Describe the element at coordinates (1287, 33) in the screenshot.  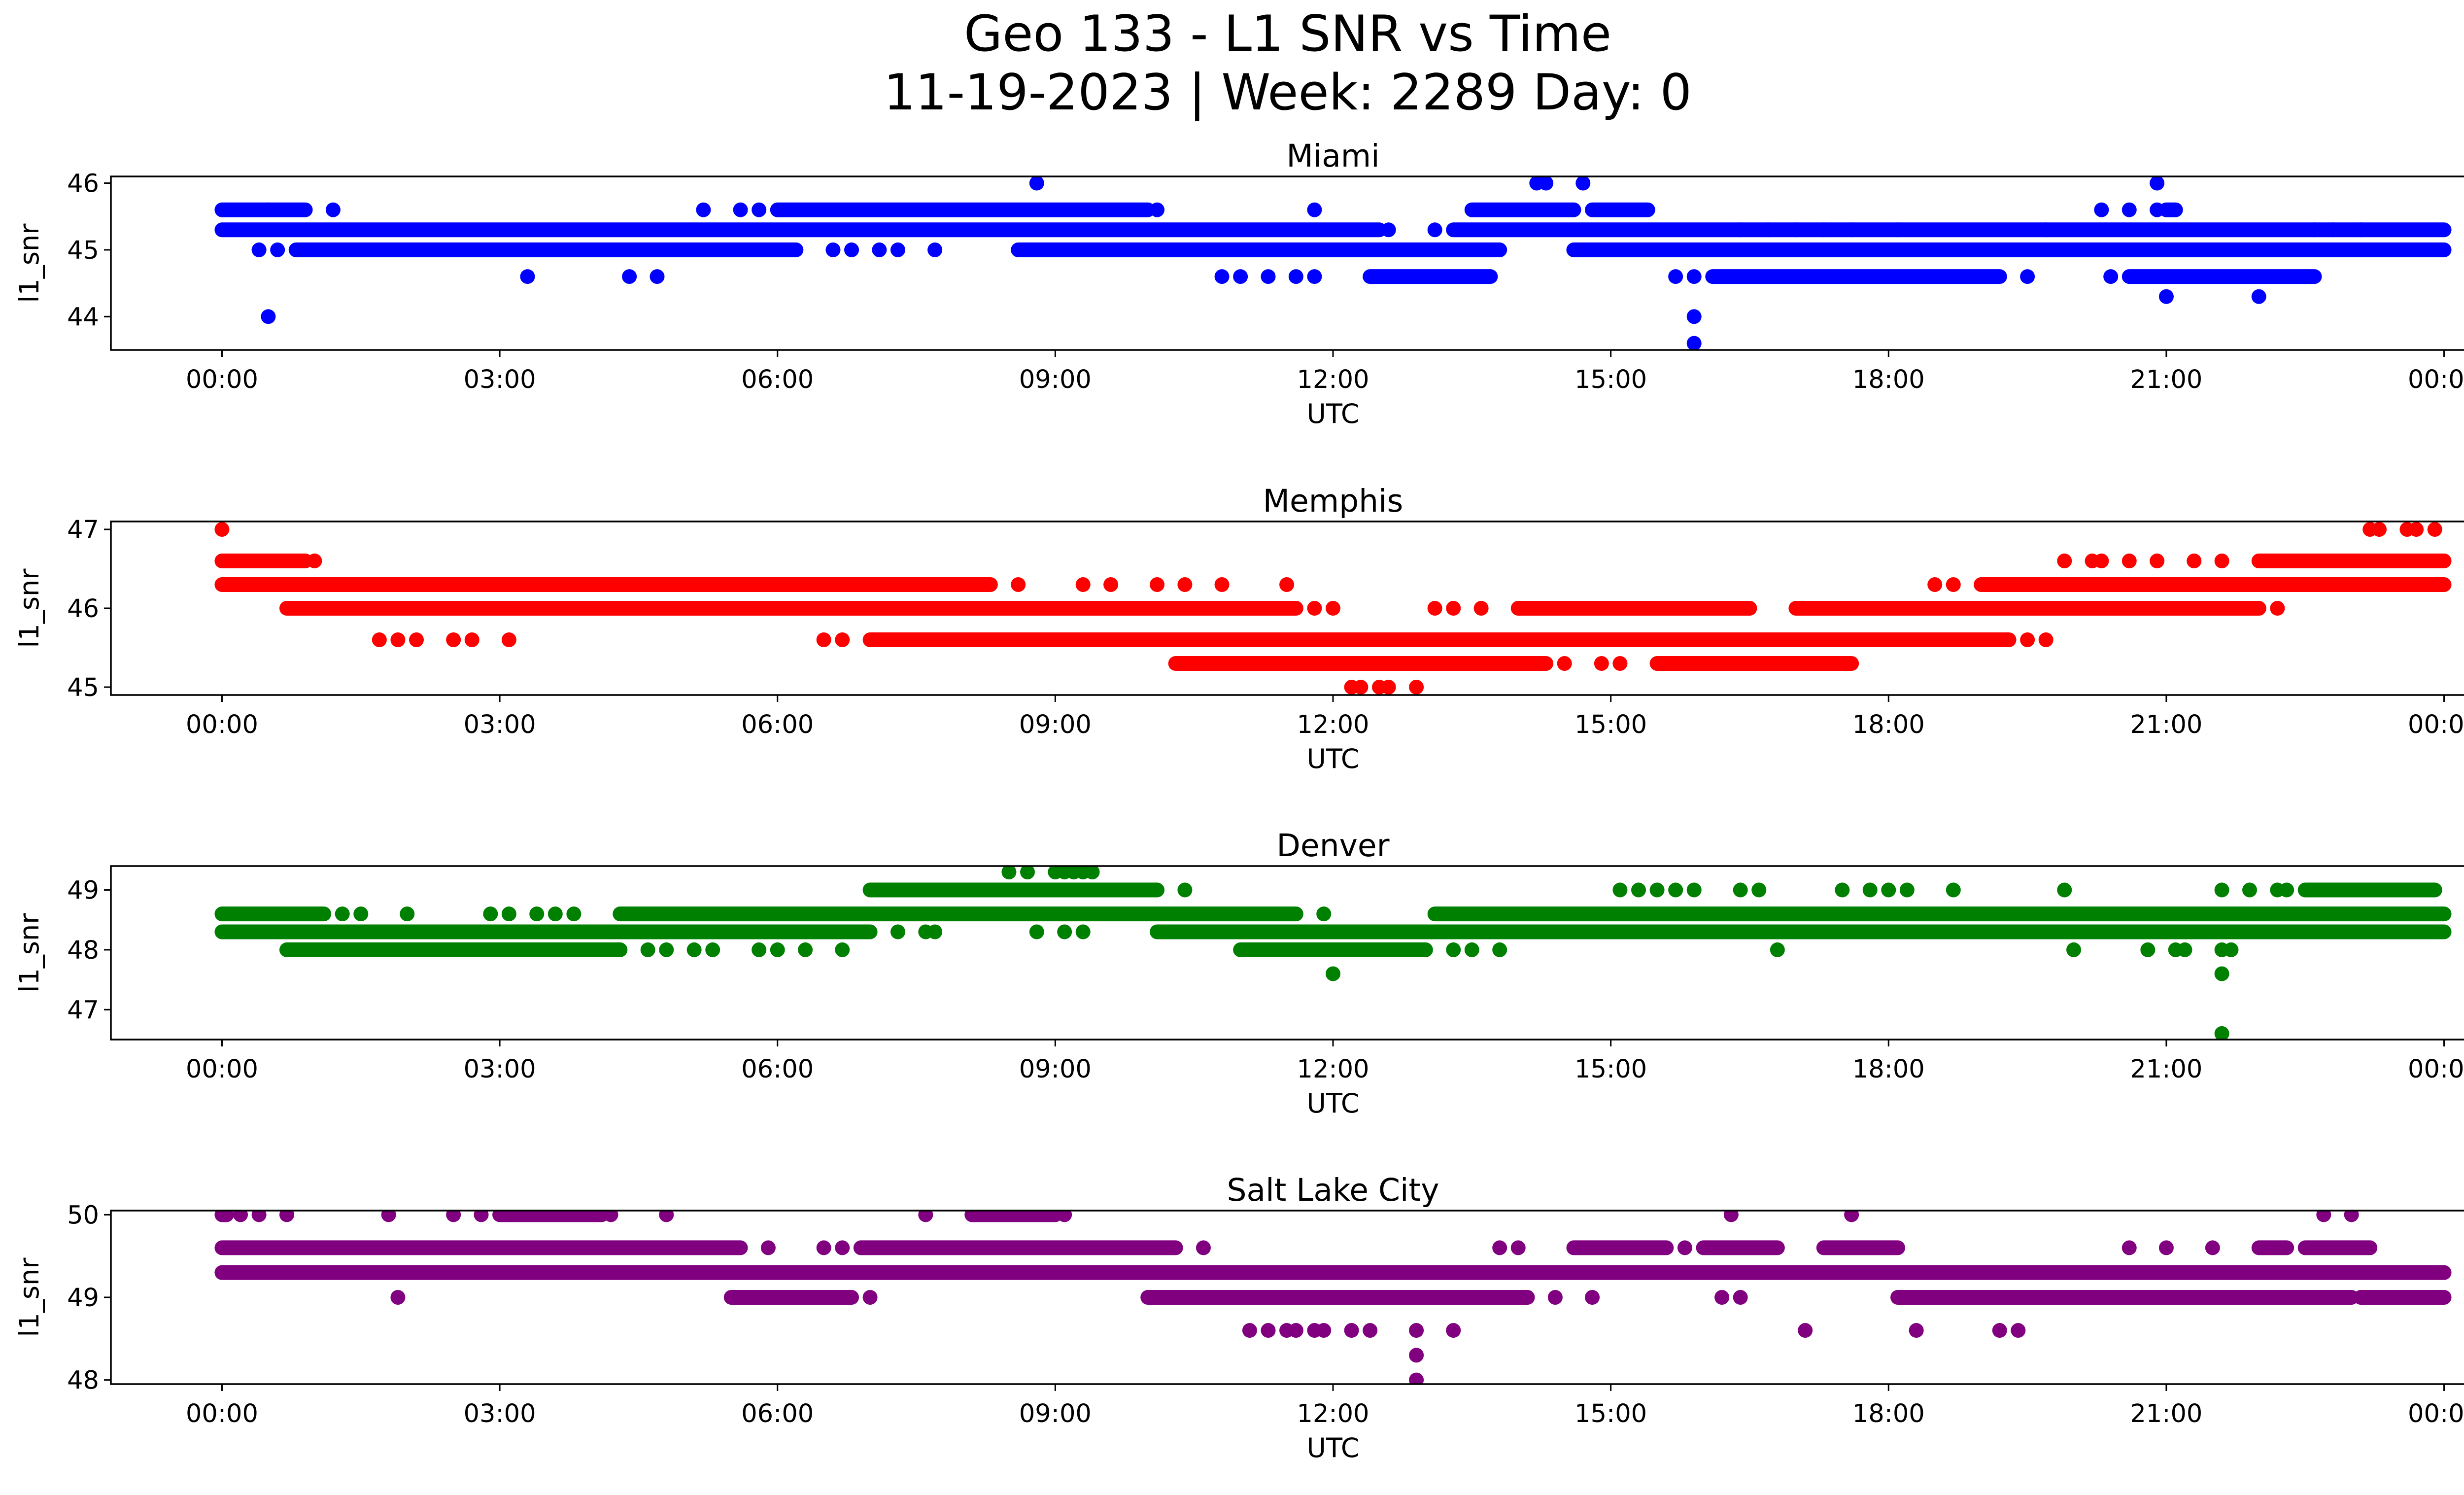
I see `chart-title-line1: Geo 133 - L1 SNR vs Time` at that location.